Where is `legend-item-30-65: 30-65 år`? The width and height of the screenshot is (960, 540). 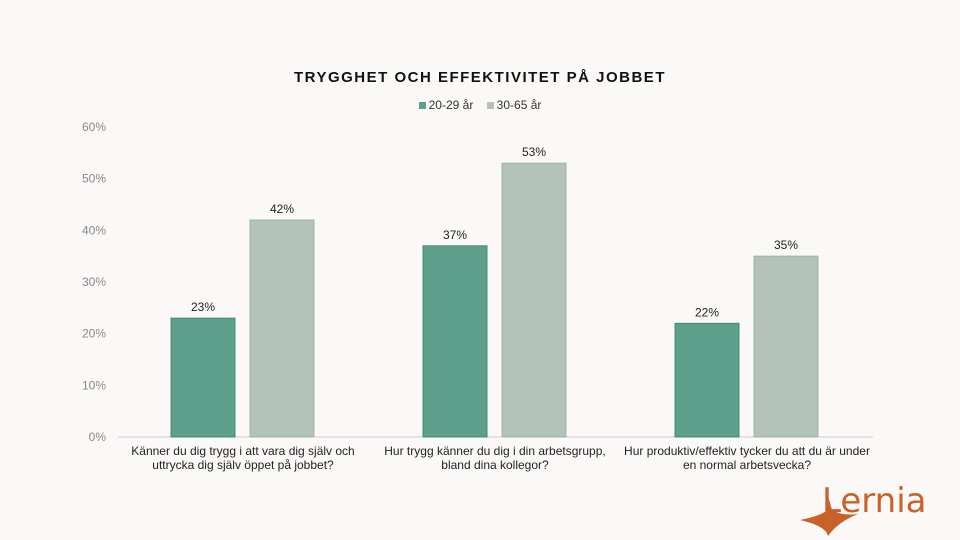 legend-item-30-65: 30-65 år is located at coordinates (514, 105).